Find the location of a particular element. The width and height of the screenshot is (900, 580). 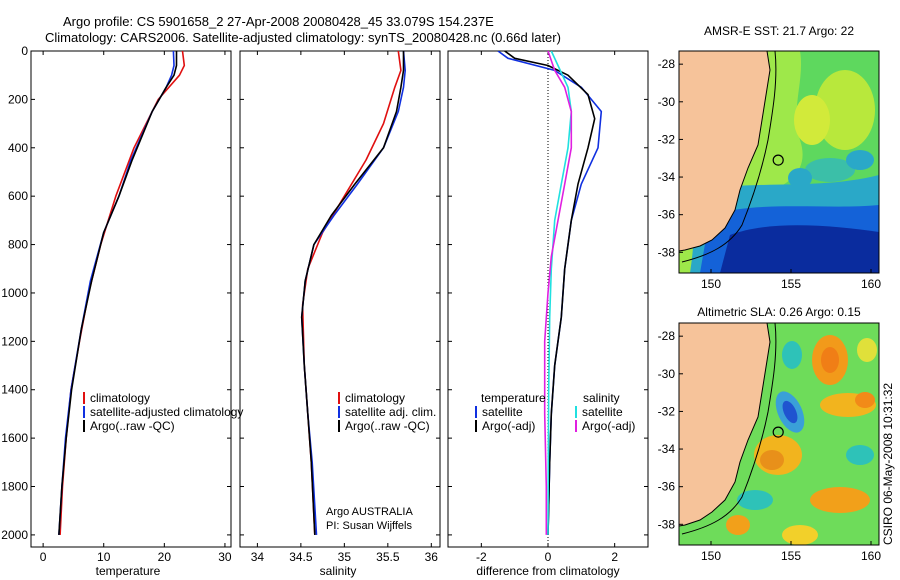

legend-sal-sat-label: satellite is located at coordinates (602, 412).